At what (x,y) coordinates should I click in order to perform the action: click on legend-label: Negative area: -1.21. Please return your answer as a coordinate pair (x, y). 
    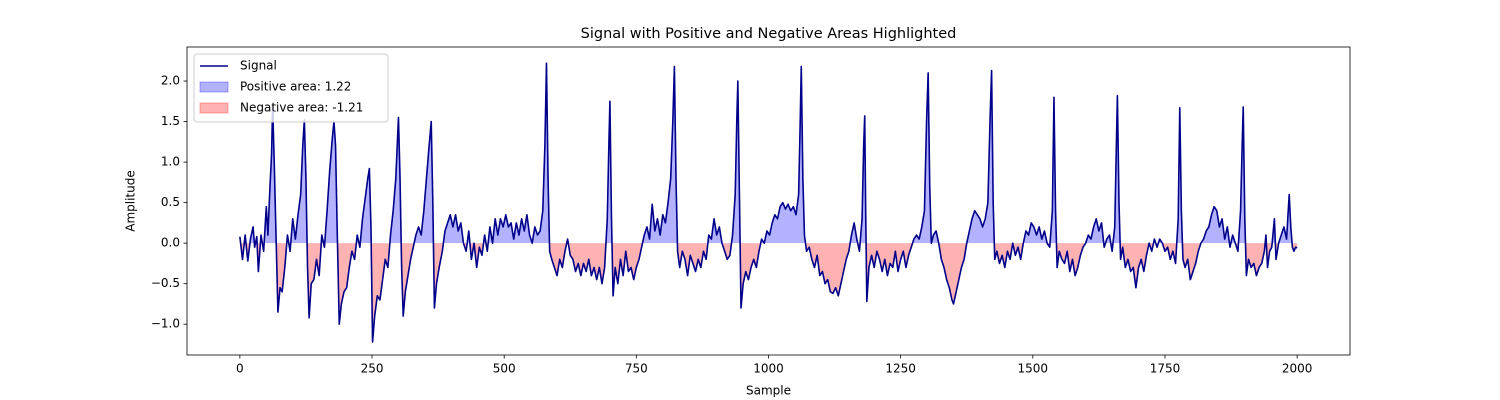
    Looking at the image, I should click on (301, 108).